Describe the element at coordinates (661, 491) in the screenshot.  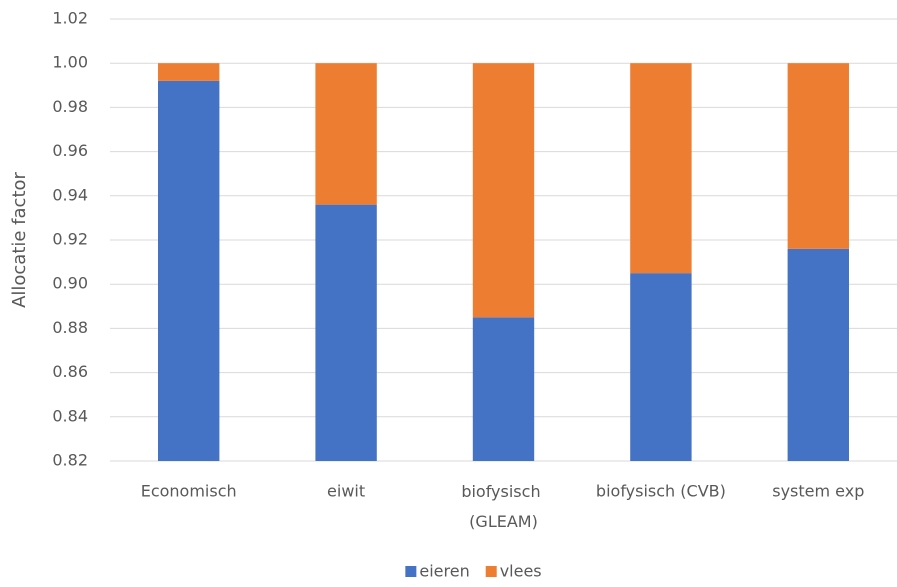
I see `x-tick-label: biofysisch (CVB)` at that location.